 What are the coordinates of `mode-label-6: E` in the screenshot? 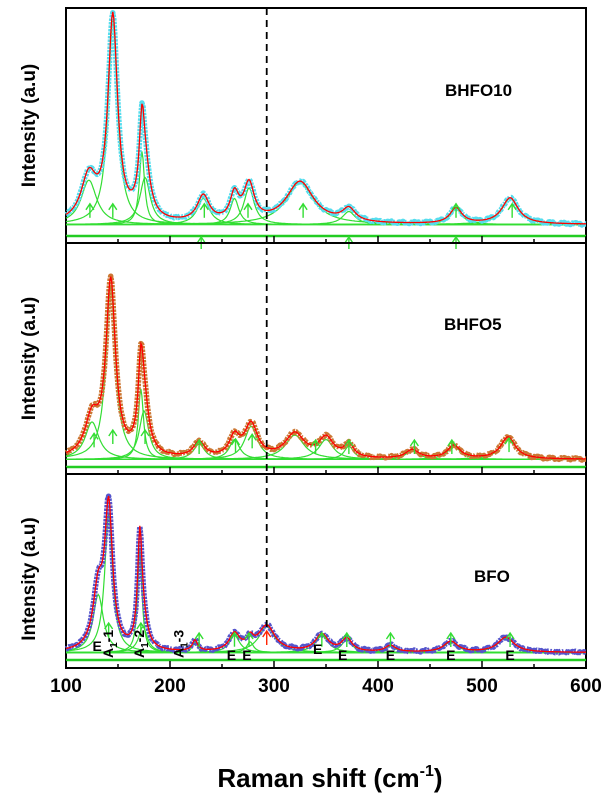 It's located at (317, 649).